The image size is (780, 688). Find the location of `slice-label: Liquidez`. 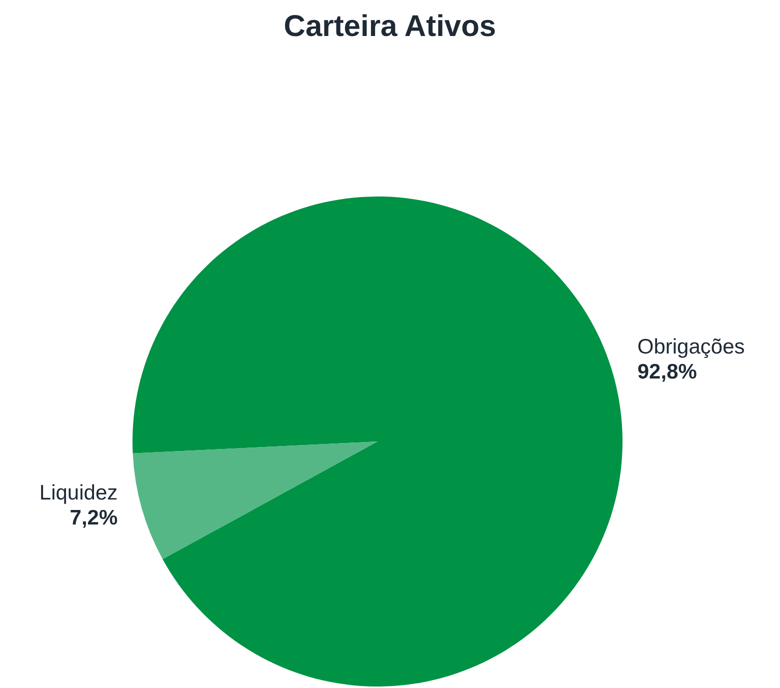

slice-label: Liquidez is located at coordinates (78, 493).